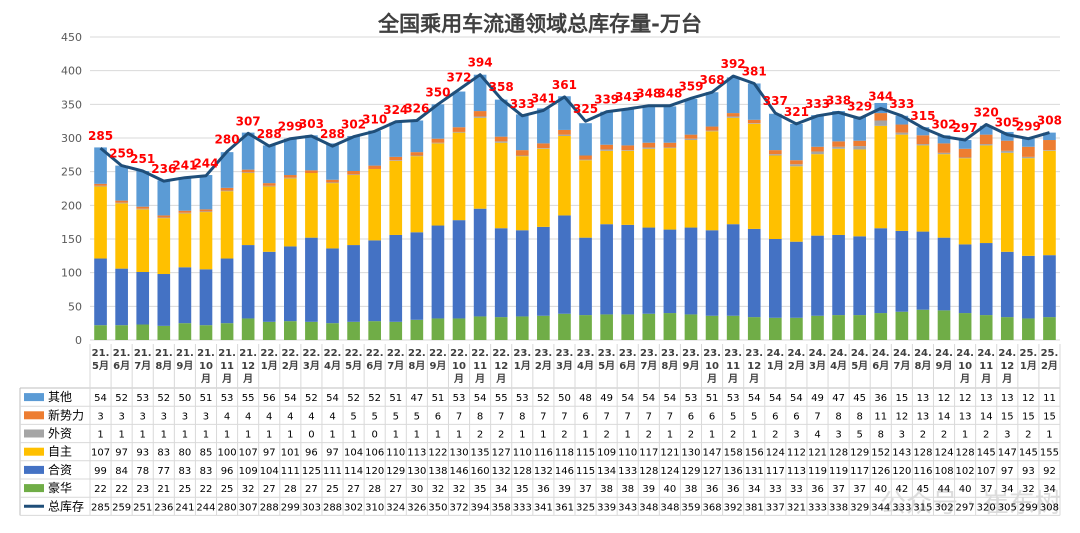  What do you see at coordinates (943, 453) in the screenshot?
I see `table-cell: 124` at bounding box center [943, 453].